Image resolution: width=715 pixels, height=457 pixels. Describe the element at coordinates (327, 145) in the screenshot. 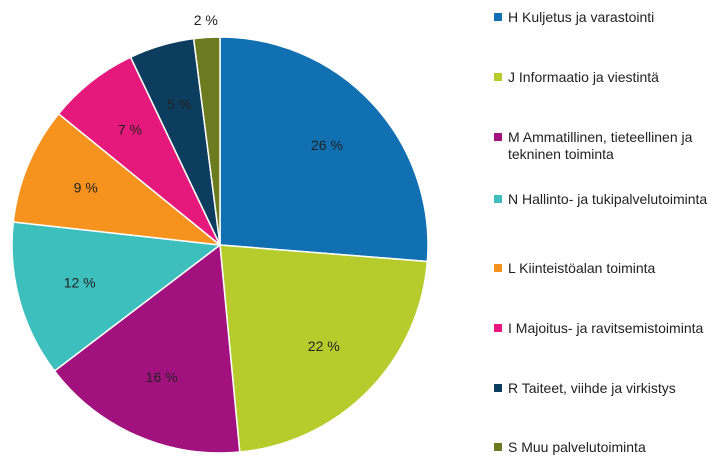

I see `data-label: 26 %` at that location.